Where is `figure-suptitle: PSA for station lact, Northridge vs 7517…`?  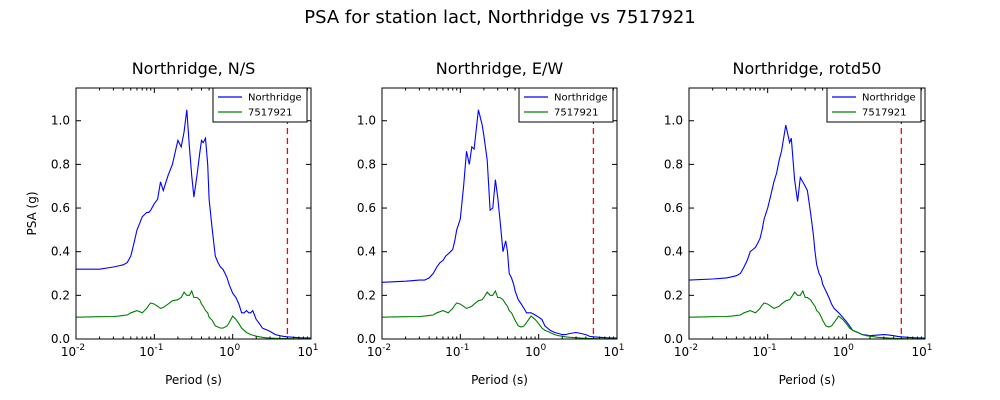
figure-suptitle: PSA for station lact, Northridge vs 7517… is located at coordinates (500, 17).